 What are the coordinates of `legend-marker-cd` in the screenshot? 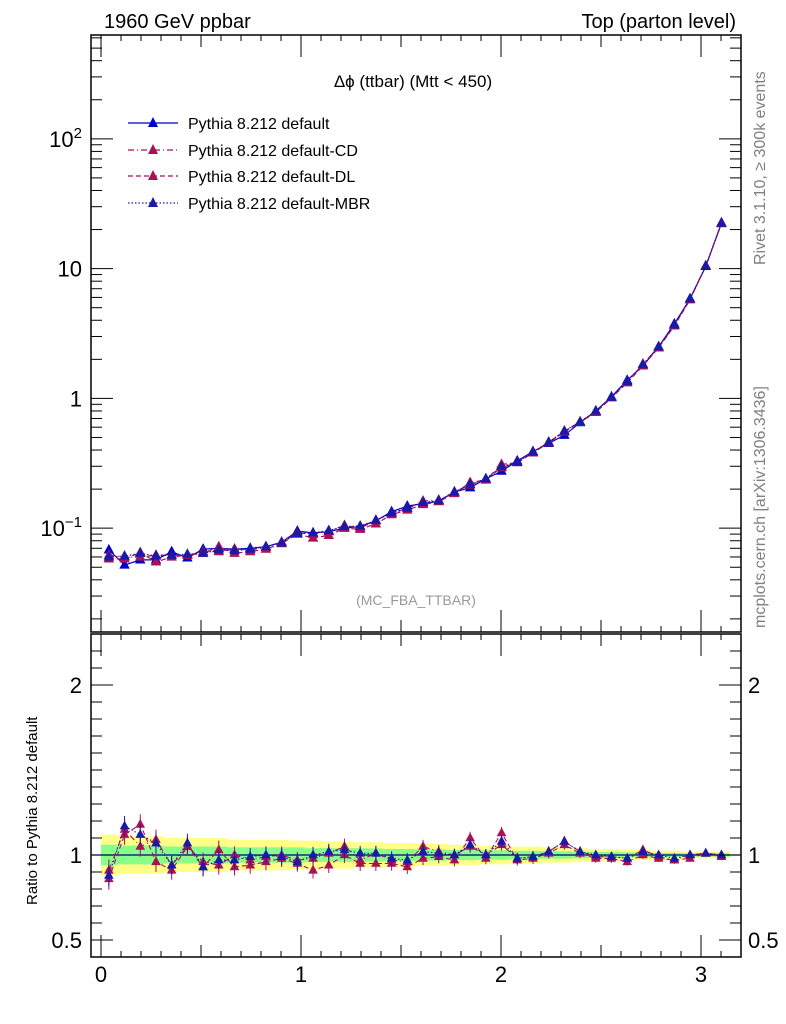 It's located at (153, 149).